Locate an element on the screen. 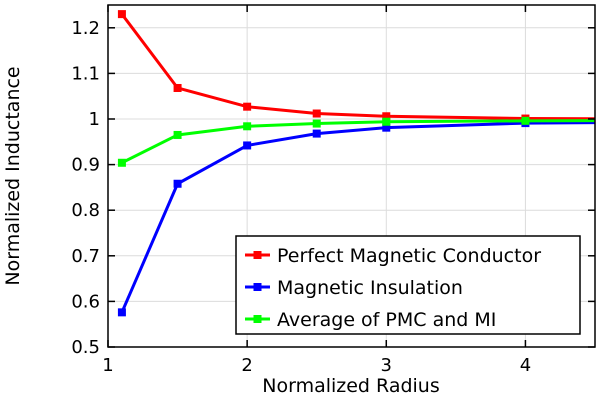 The width and height of the screenshot is (600, 400). x-axis-label: Normalized Radius is located at coordinates (351, 386).